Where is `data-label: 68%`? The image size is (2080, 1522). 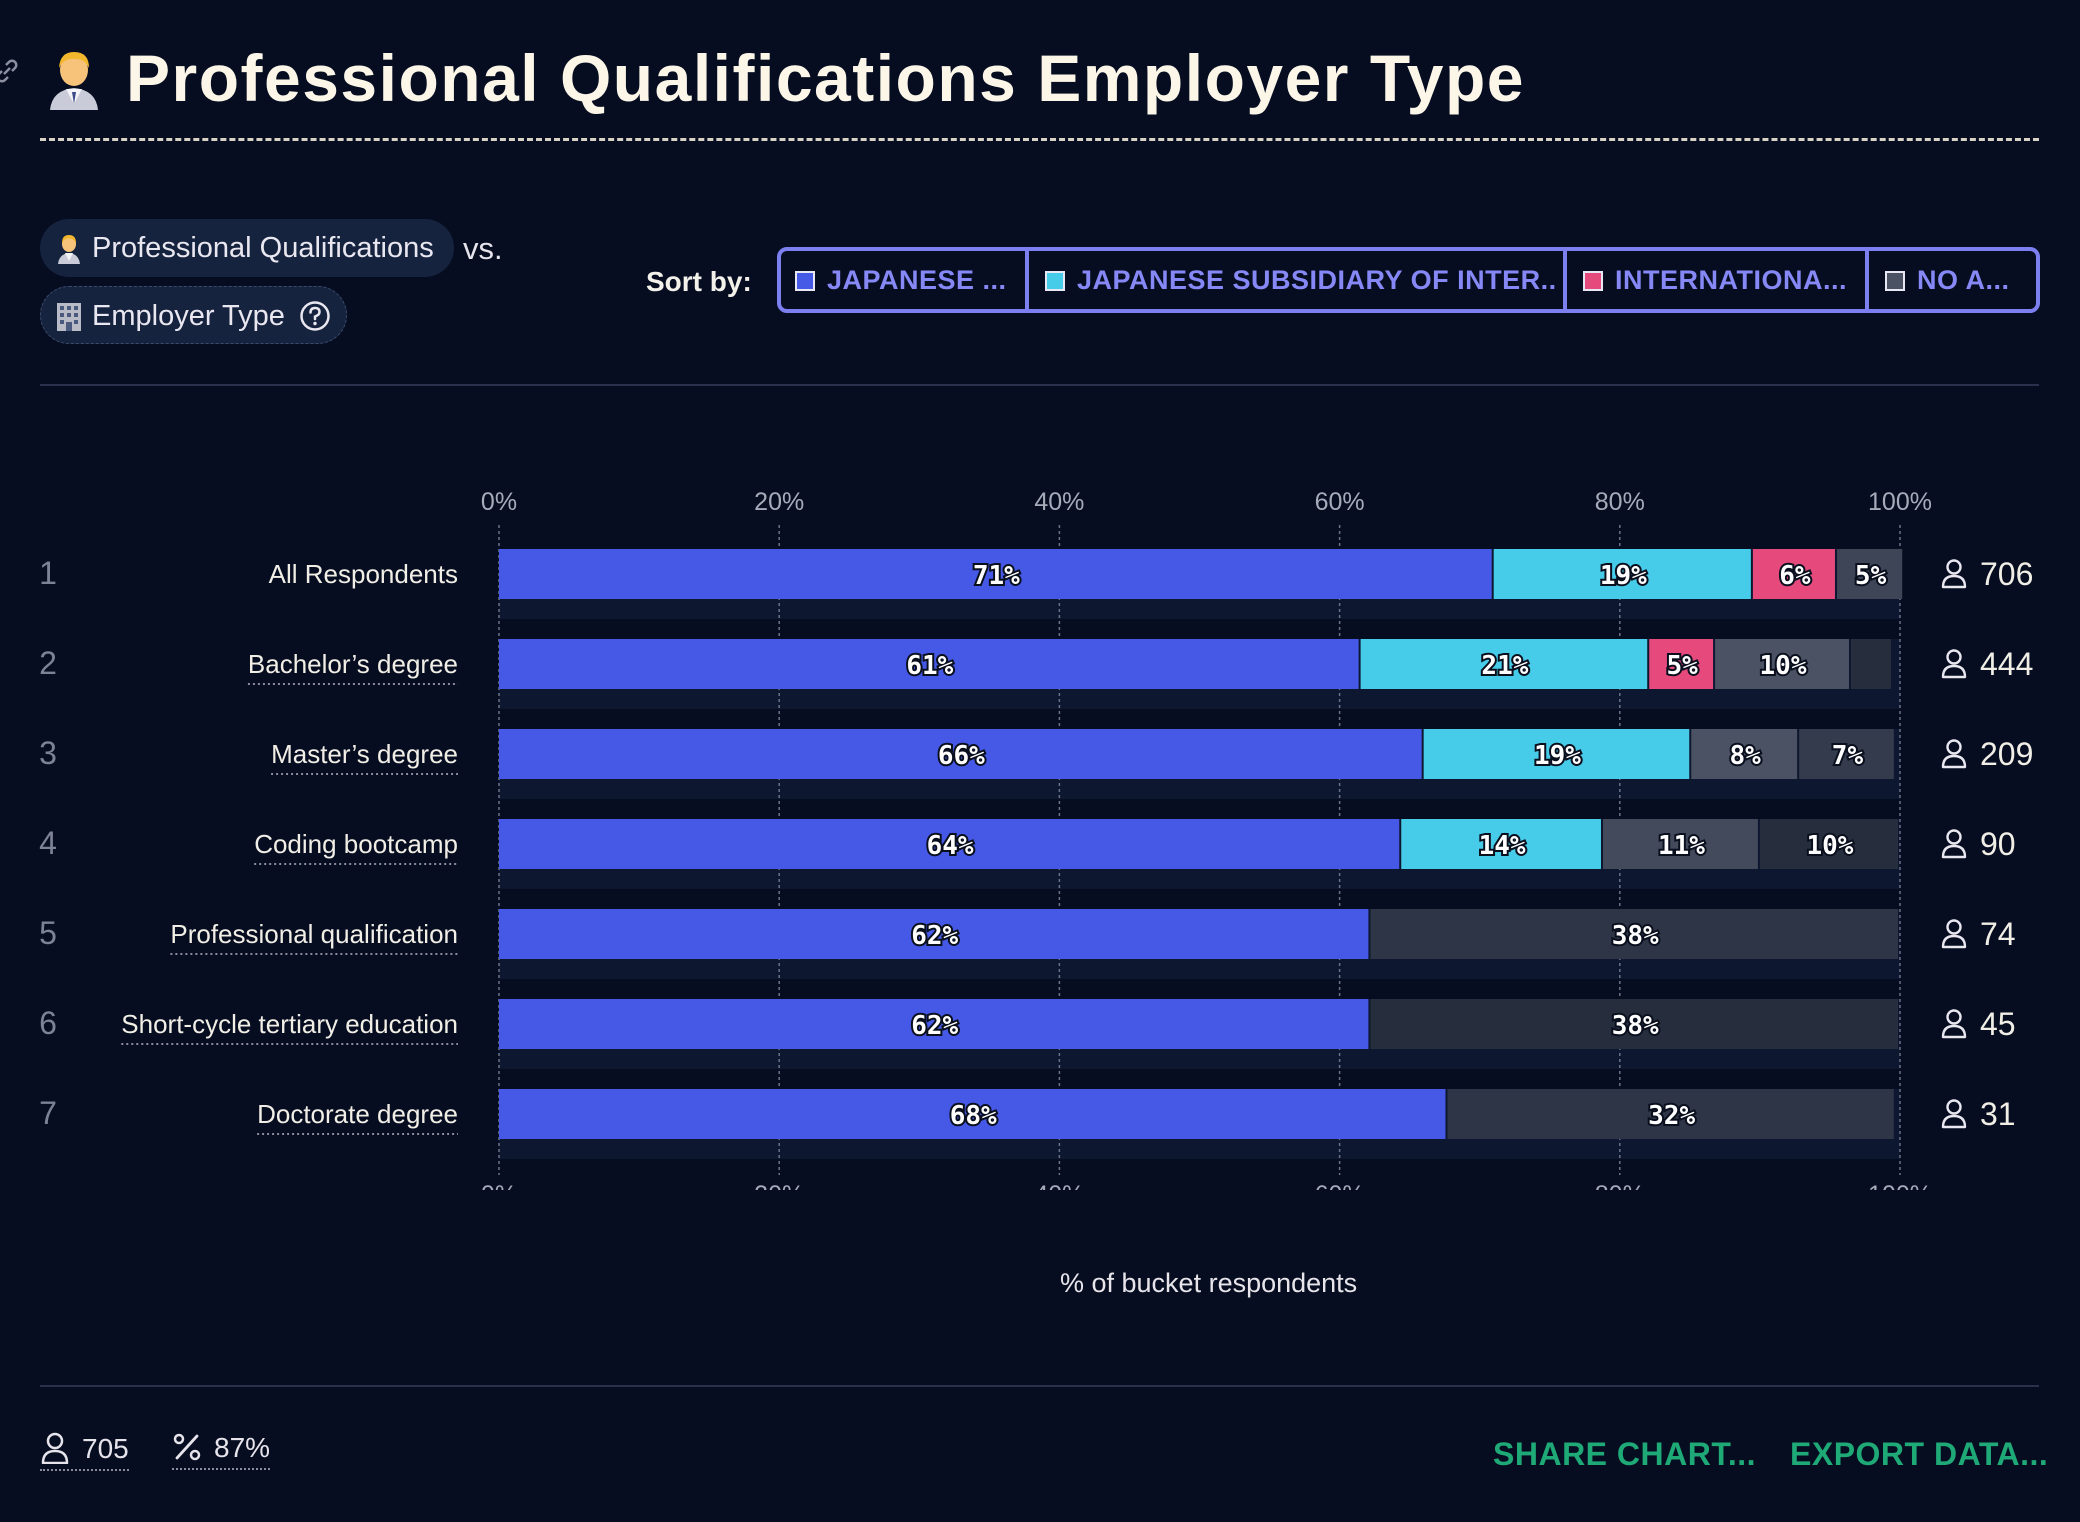
data-label: 68% is located at coordinates (973, 1116).